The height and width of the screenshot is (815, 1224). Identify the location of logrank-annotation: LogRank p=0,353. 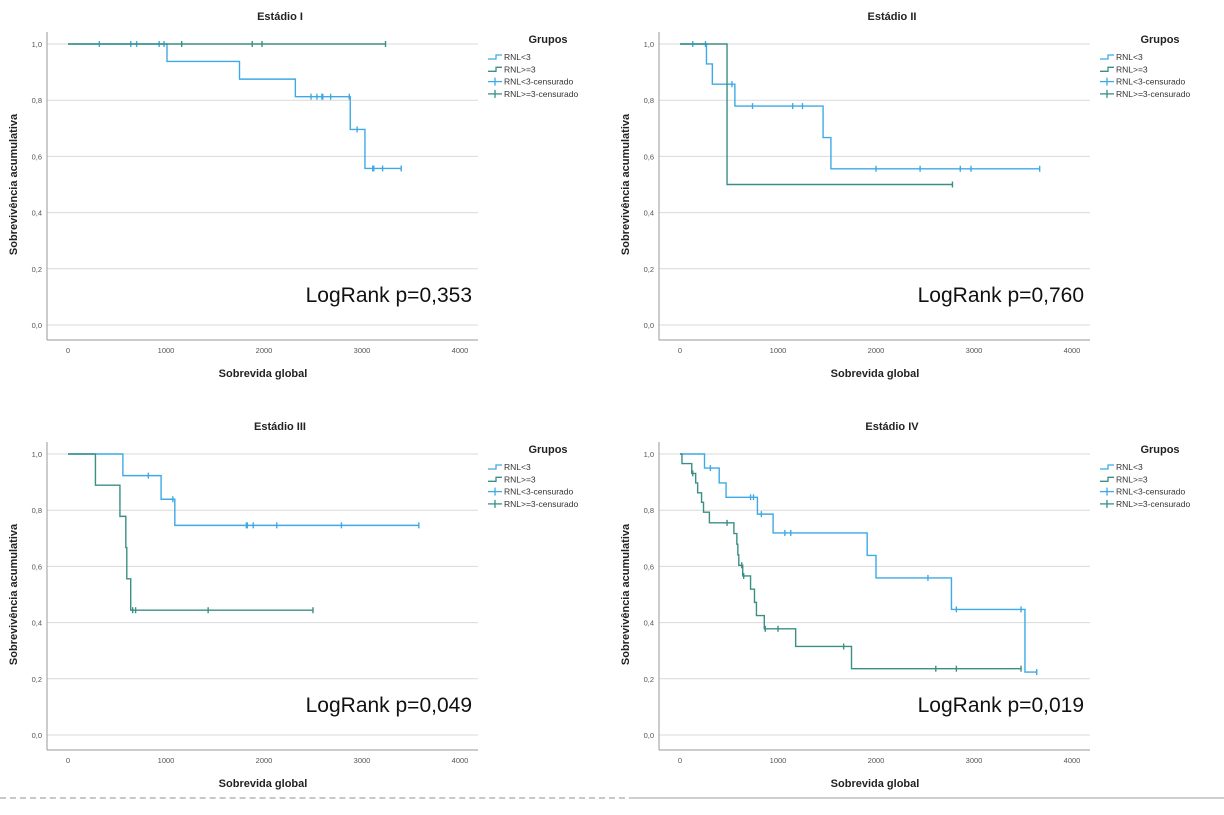
(389, 295).